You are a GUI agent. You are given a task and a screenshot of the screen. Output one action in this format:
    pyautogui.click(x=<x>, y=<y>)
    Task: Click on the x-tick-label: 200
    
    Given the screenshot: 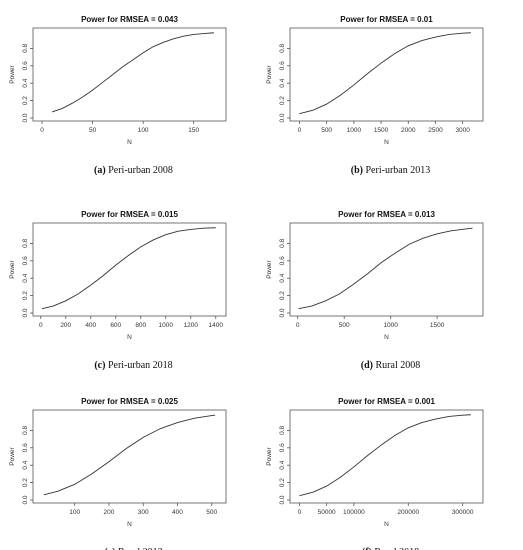 What is the action you would take?
    pyautogui.click(x=65, y=325)
    